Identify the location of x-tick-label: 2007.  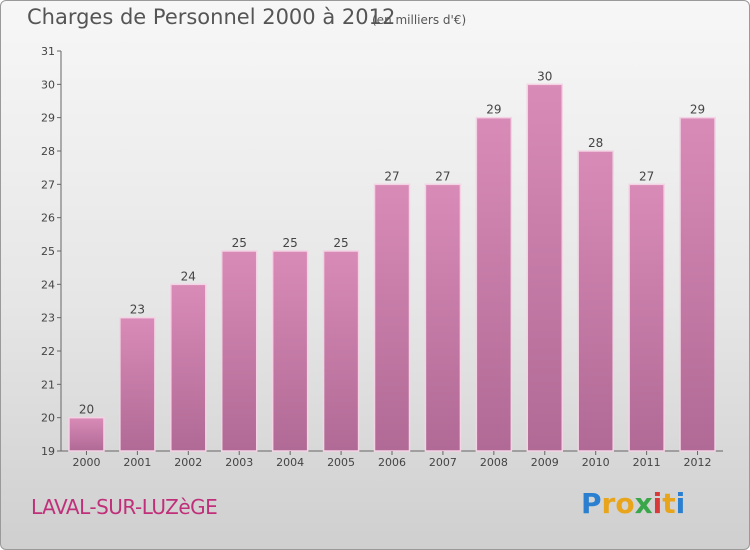
(443, 462).